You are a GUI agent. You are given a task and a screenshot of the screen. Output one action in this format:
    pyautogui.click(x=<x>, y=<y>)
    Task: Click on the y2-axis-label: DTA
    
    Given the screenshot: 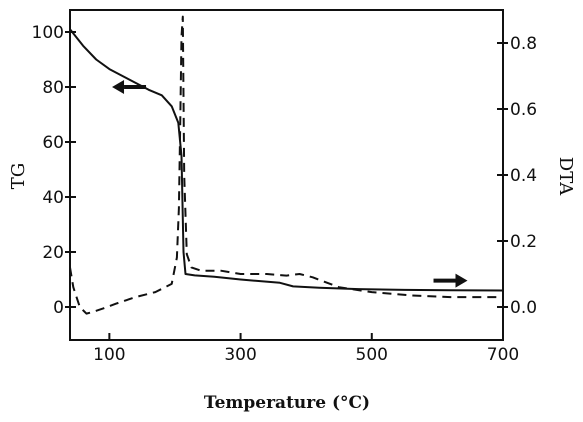 What is the action you would take?
    pyautogui.click(x=565, y=176)
    